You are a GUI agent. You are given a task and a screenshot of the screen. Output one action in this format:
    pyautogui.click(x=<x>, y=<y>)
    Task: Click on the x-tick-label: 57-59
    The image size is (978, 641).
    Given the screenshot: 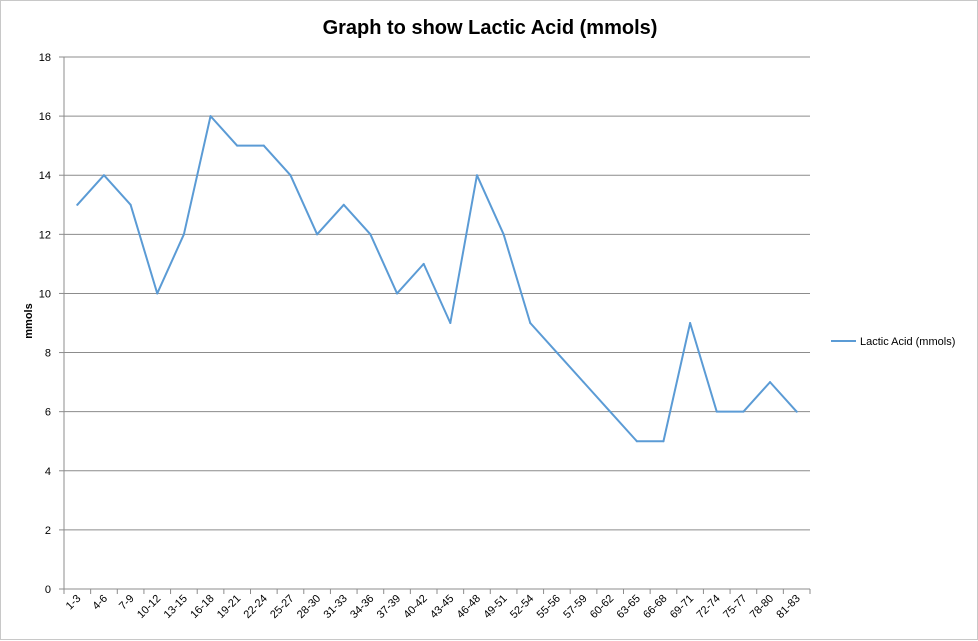 What is the action you would take?
    pyautogui.click(x=575, y=607)
    